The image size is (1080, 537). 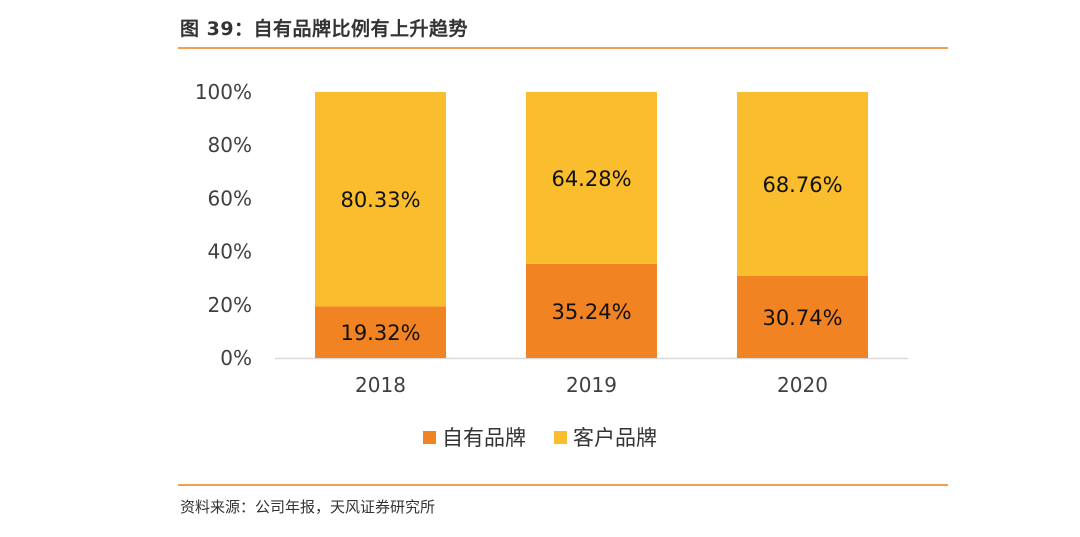 I want to click on y-tick-label: 0%, so click(x=236, y=358).